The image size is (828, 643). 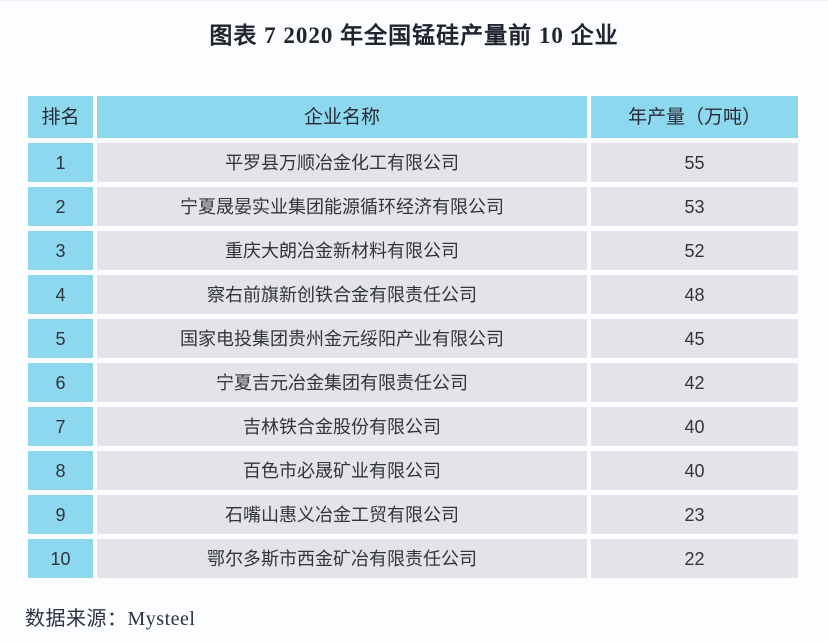 What do you see at coordinates (342, 338) in the screenshot?
I see `company-cell: 国家电投集团贵州金元绥阳产业有限公司` at bounding box center [342, 338].